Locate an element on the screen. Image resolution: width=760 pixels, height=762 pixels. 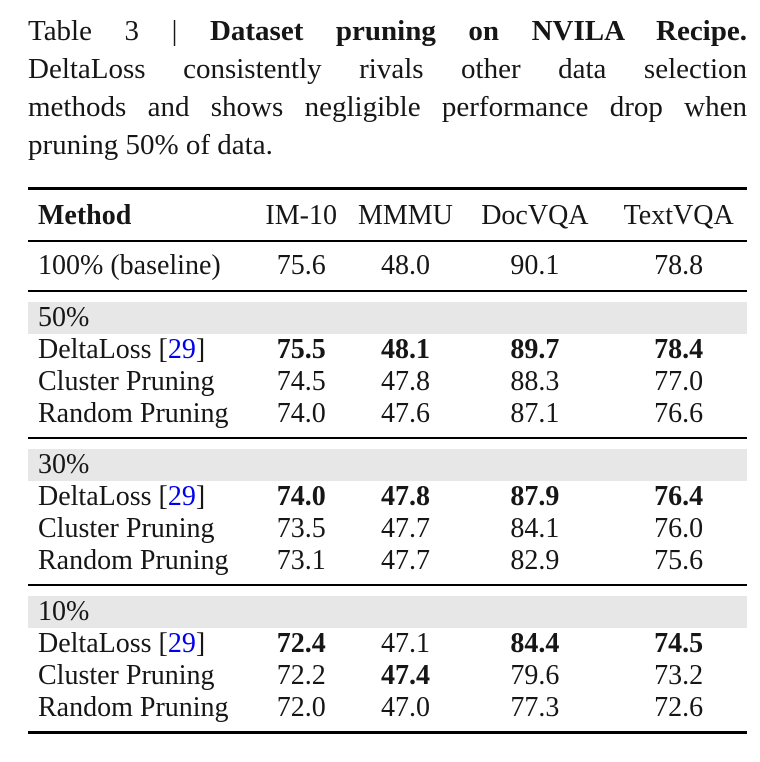
table-row-baseline: 100% (baseline) 75.6 48.0 90.1 78.8 is located at coordinates (387, 266).